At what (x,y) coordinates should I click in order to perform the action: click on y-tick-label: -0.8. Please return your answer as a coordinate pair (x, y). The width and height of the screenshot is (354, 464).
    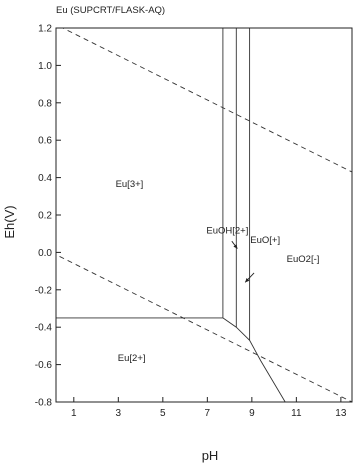
    Looking at the image, I should click on (44, 403).